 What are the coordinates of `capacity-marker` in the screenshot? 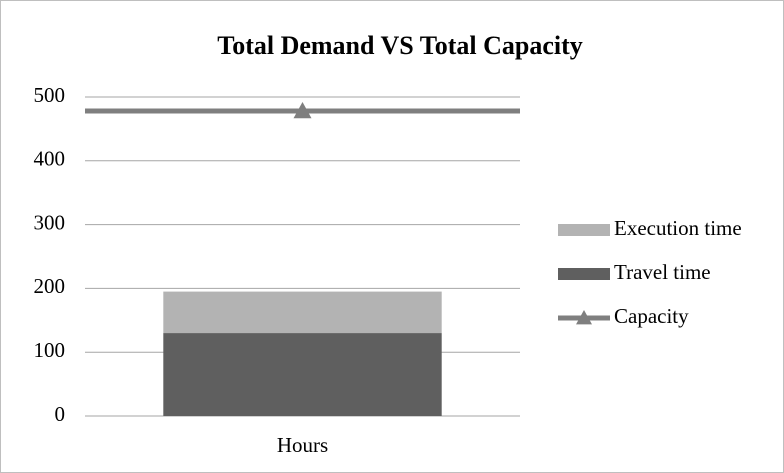 It's located at (302, 110).